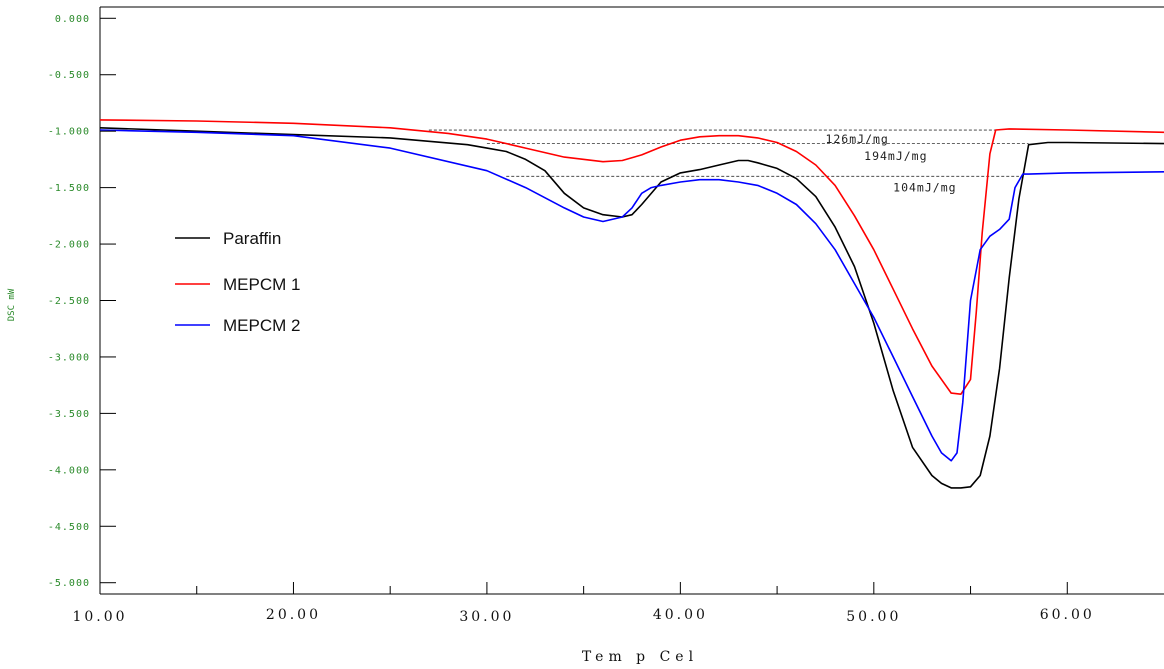 Image resolution: width=1164 pixels, height=669 pixels. What do you see at coordinates (69, 245) in the screenshot?
I see `y-tick-label: -2.000` at bounding box center [69, 245].